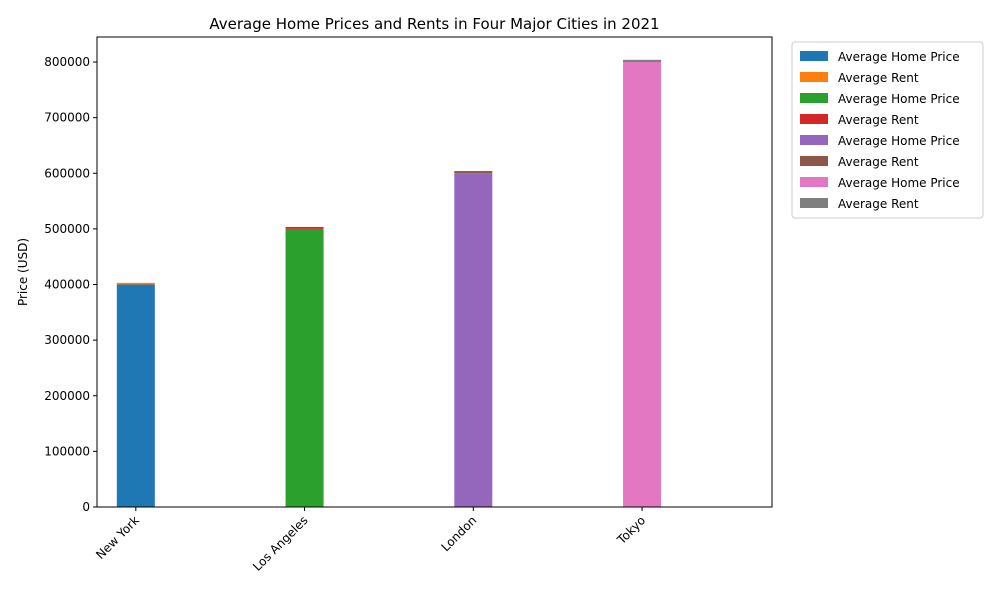 Image resolution: width=1000 pixels, height=600 pixels. Describe the element at coordinates (458, 533) in the screenshot. I see `x-tick-label-2: London` at that location.